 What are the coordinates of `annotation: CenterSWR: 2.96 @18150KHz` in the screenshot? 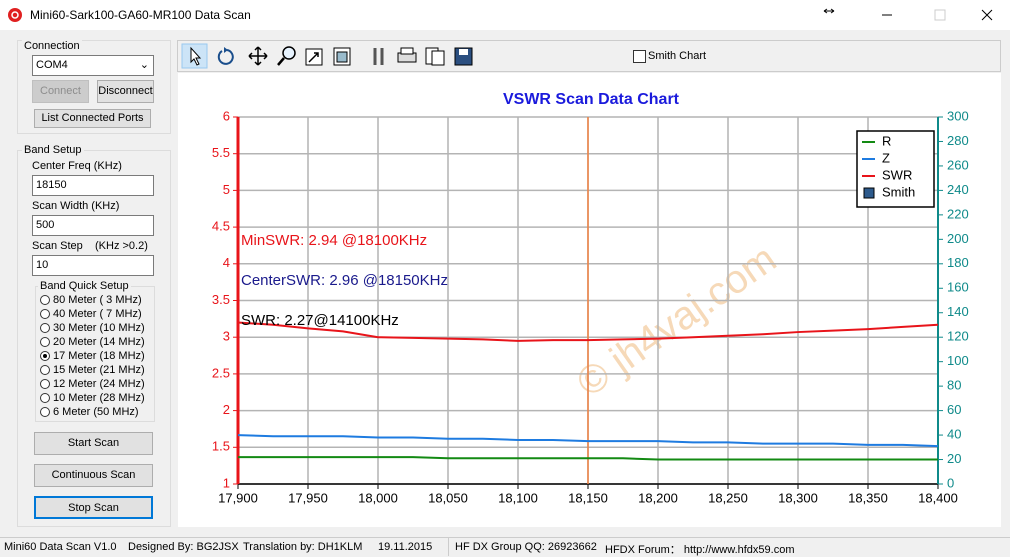 It's located at (344, 280).